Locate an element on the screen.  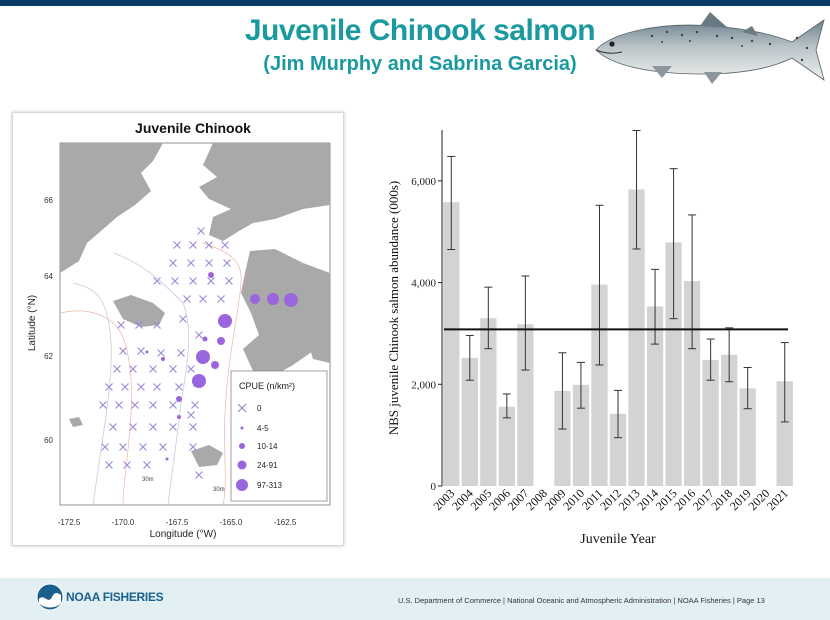
map-legend: CPUE (n/km²) 0 4-5 10-14 24-91 97-313 is located at coordinates (279, 436).